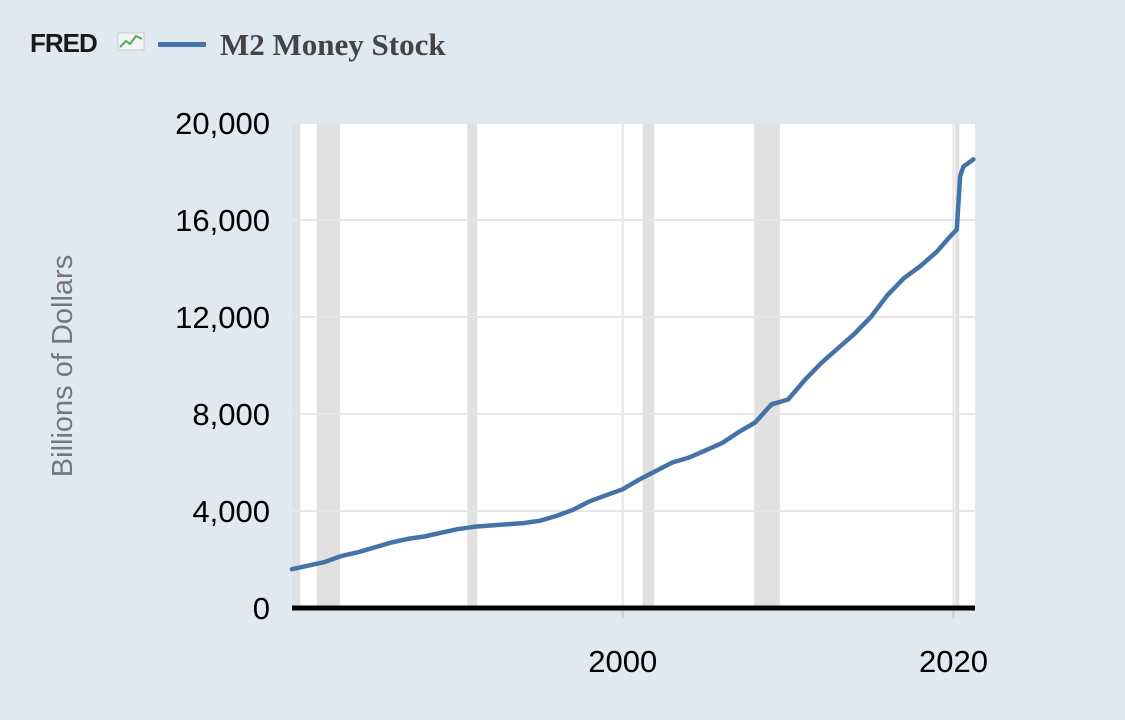 The image size is (1125, 720). I want to click on legend-swatch, so click(182, 44).